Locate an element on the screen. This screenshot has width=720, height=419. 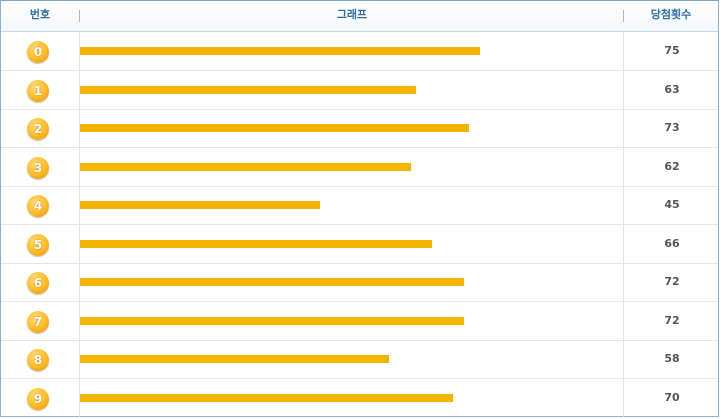
table-row: 2 73 is located at coordinates (359, 128).